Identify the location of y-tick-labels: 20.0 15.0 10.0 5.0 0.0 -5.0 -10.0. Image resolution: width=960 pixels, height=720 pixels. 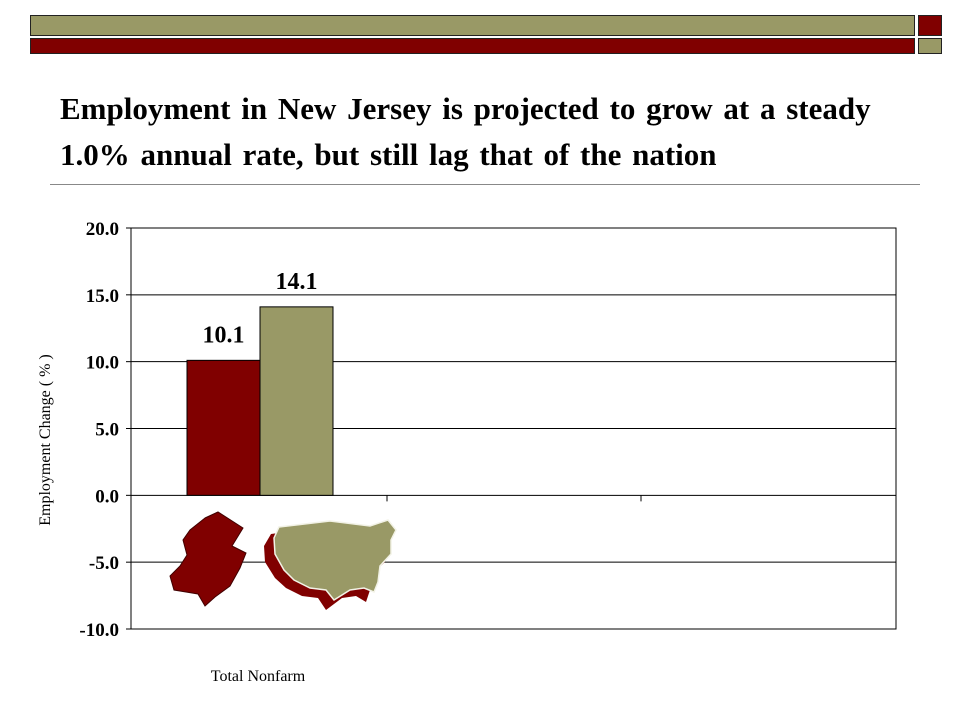
(99, 430).